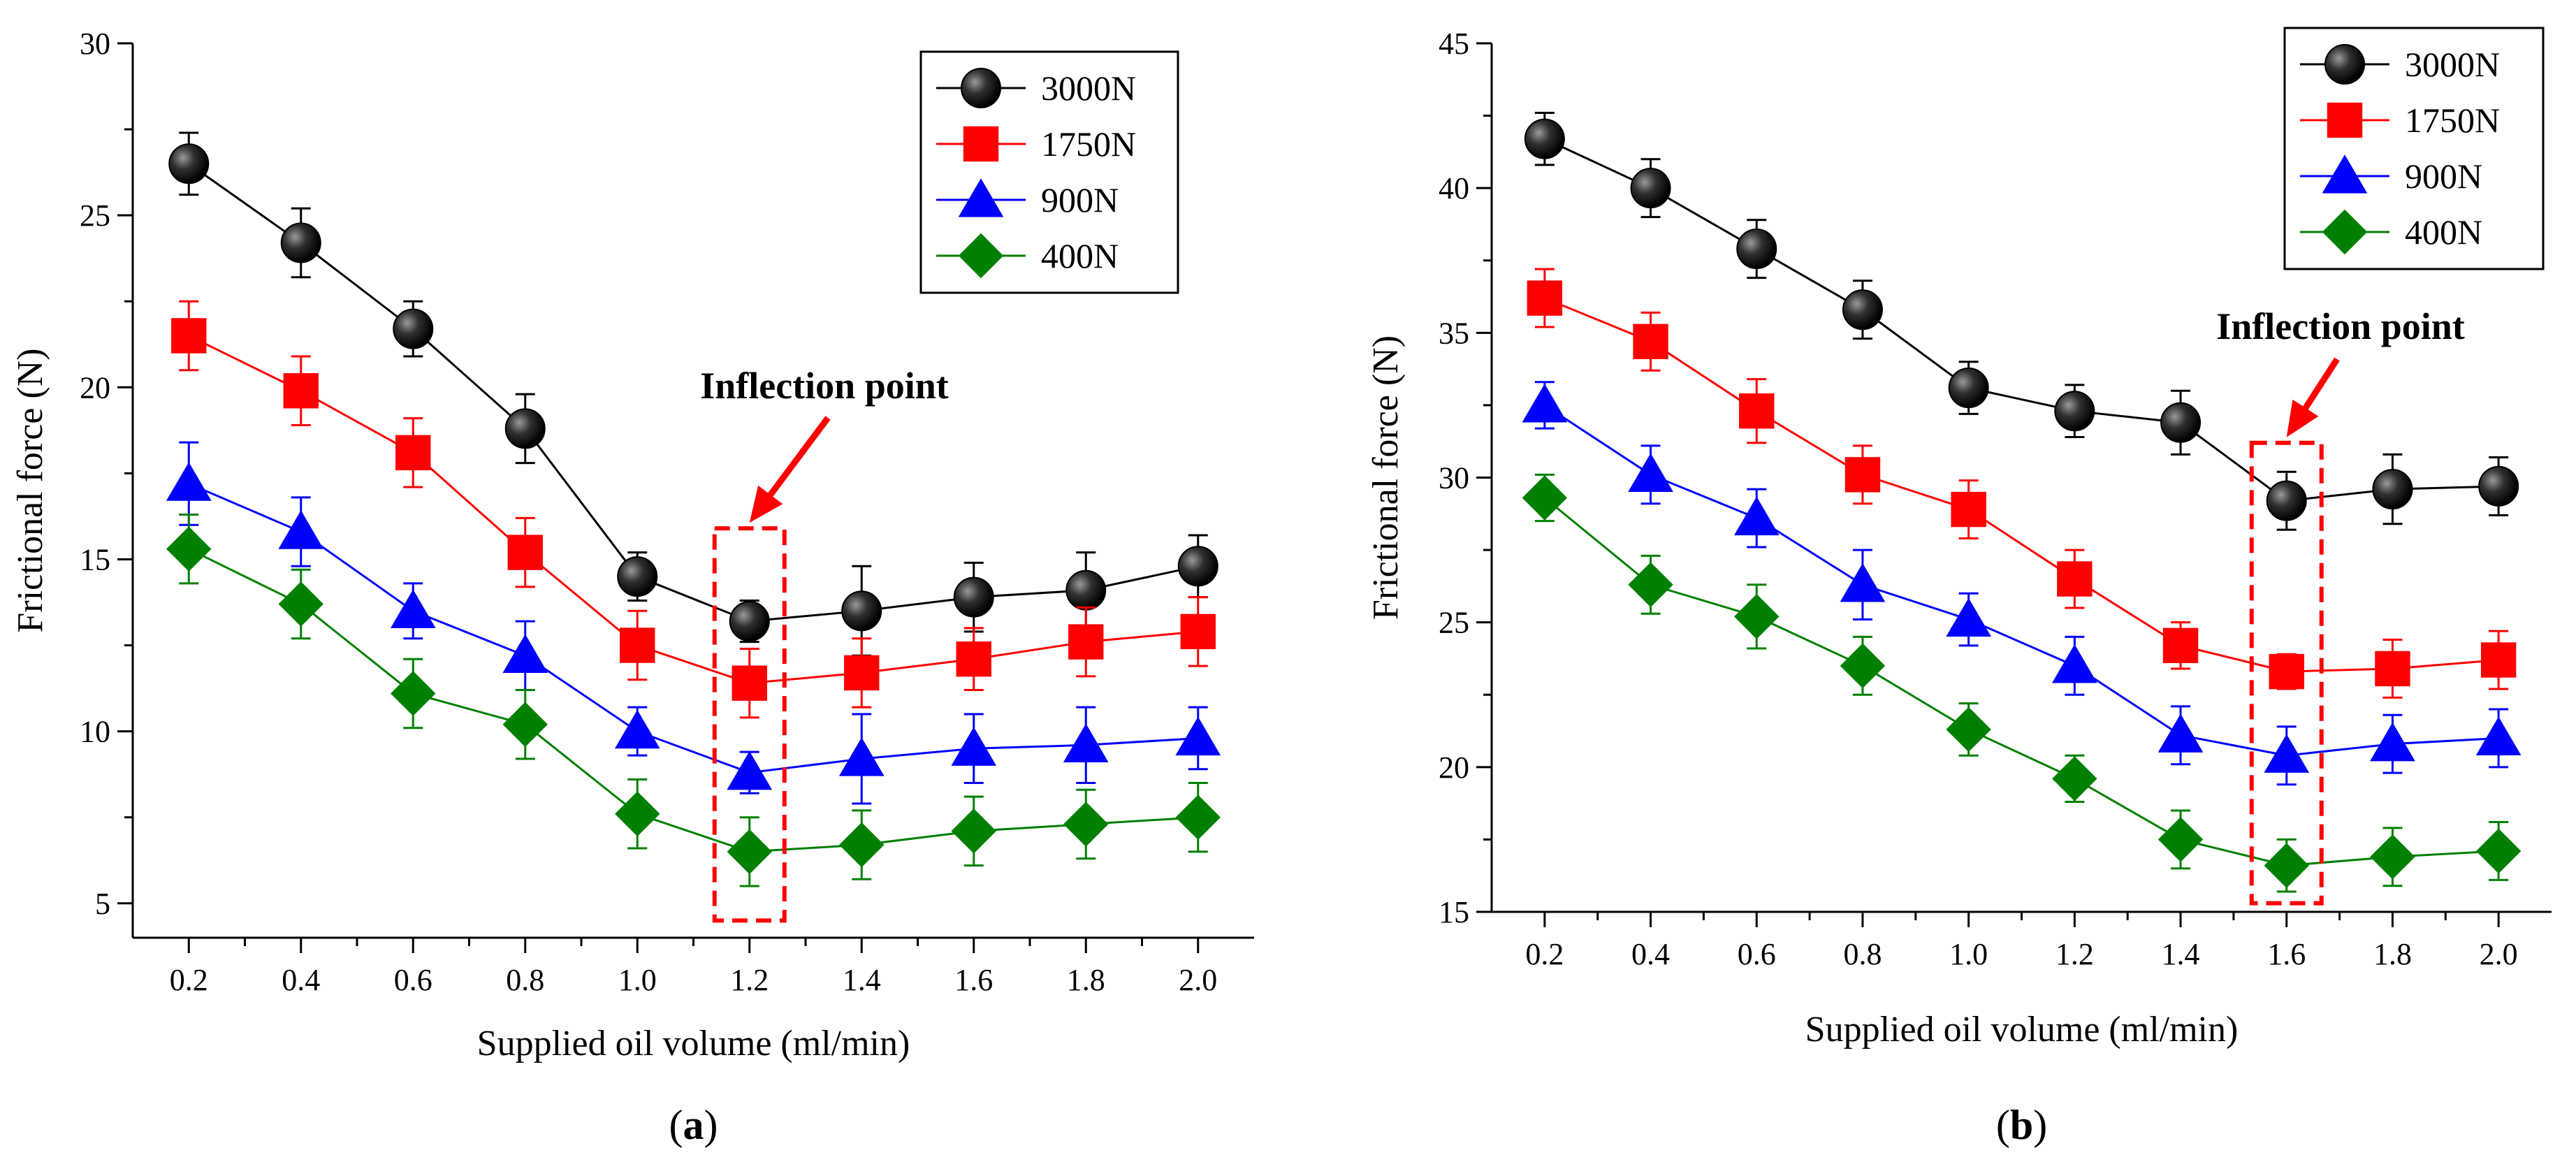  I want to click on legend-label: 900N, so click(2443, 176).